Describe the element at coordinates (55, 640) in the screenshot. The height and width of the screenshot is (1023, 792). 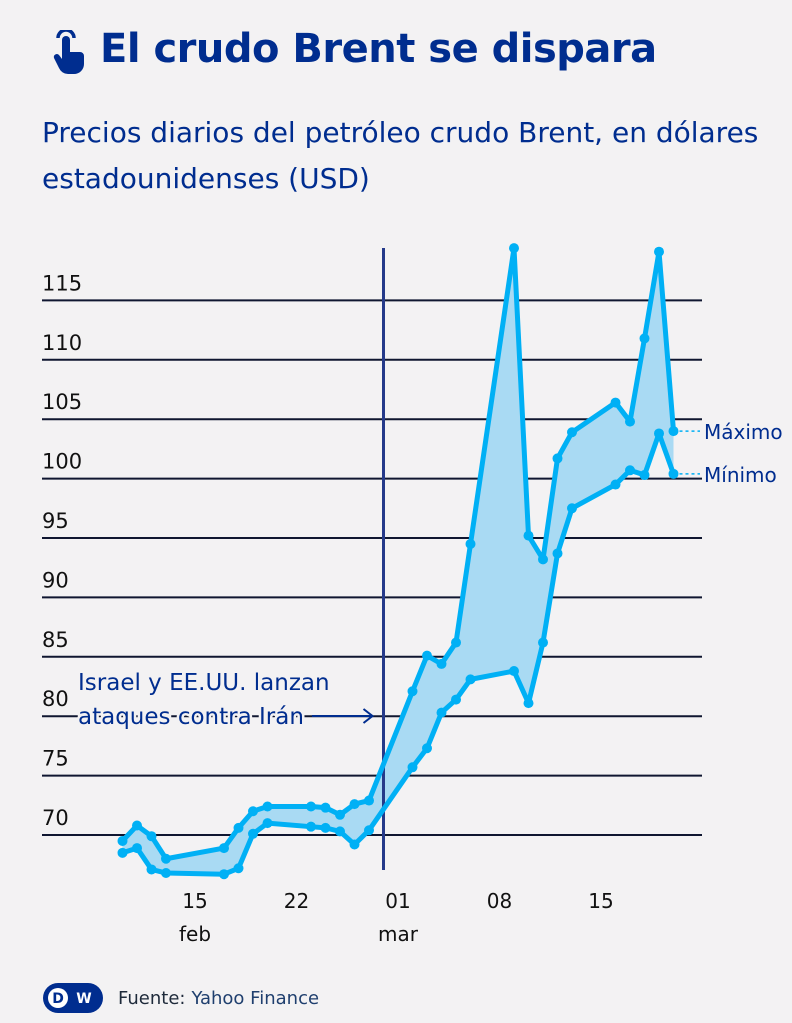
I see `y-tick-label: 85` at that location.